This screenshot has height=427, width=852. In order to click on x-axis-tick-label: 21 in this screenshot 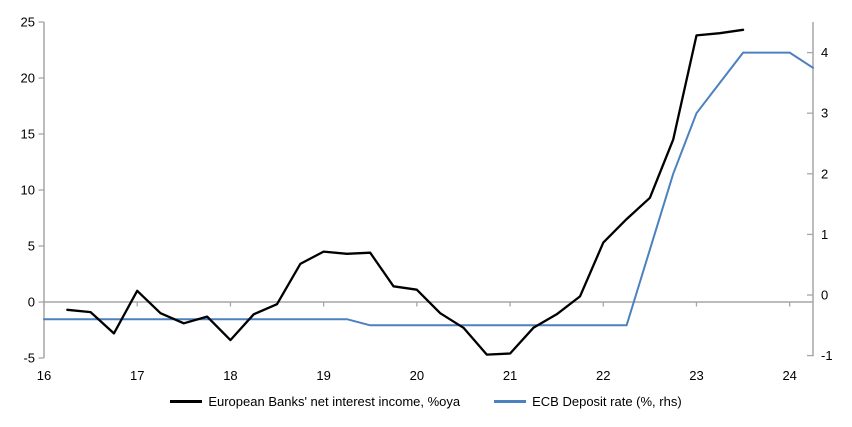, I will do `click(510, 375)`.